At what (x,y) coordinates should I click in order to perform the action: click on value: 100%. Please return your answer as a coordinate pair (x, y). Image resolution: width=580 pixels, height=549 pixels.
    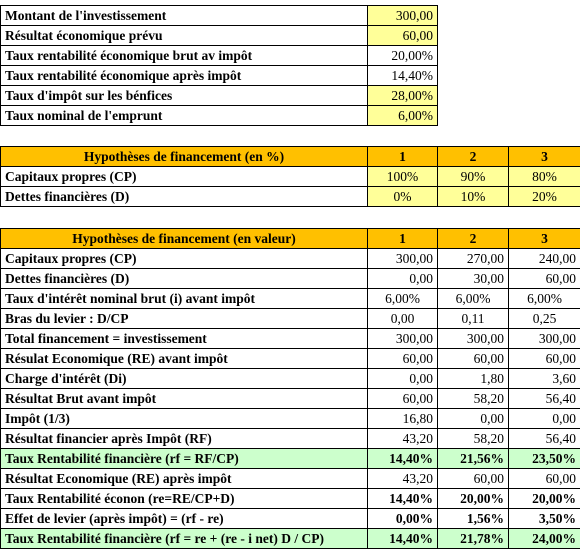
    Looking at the image, I should click on (402, 176).